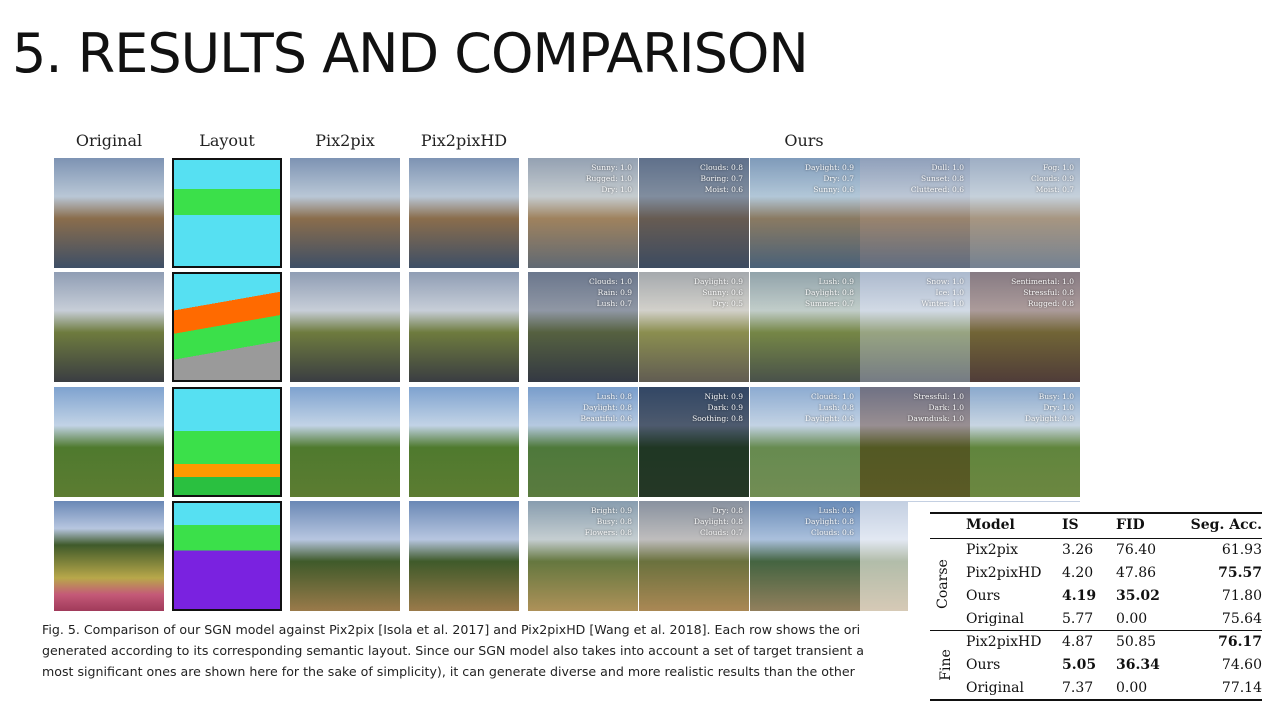  What do you see at coordinates (1096, 630) in the screenshot?
I see `table-group-rule` at bounding box center [1096, 630].